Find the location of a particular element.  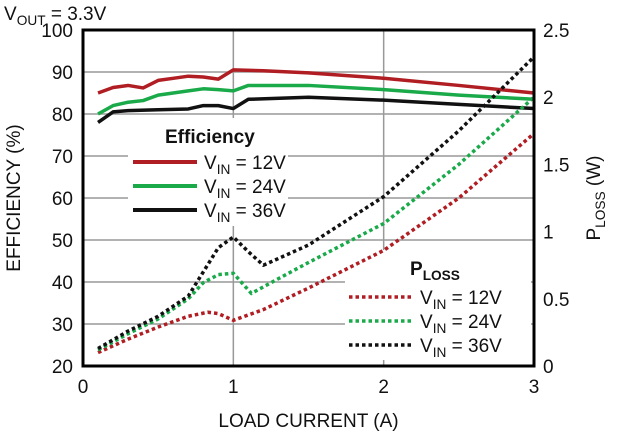

legend-label-ploss: VIN = 24V is located at coordinates (461, 324).